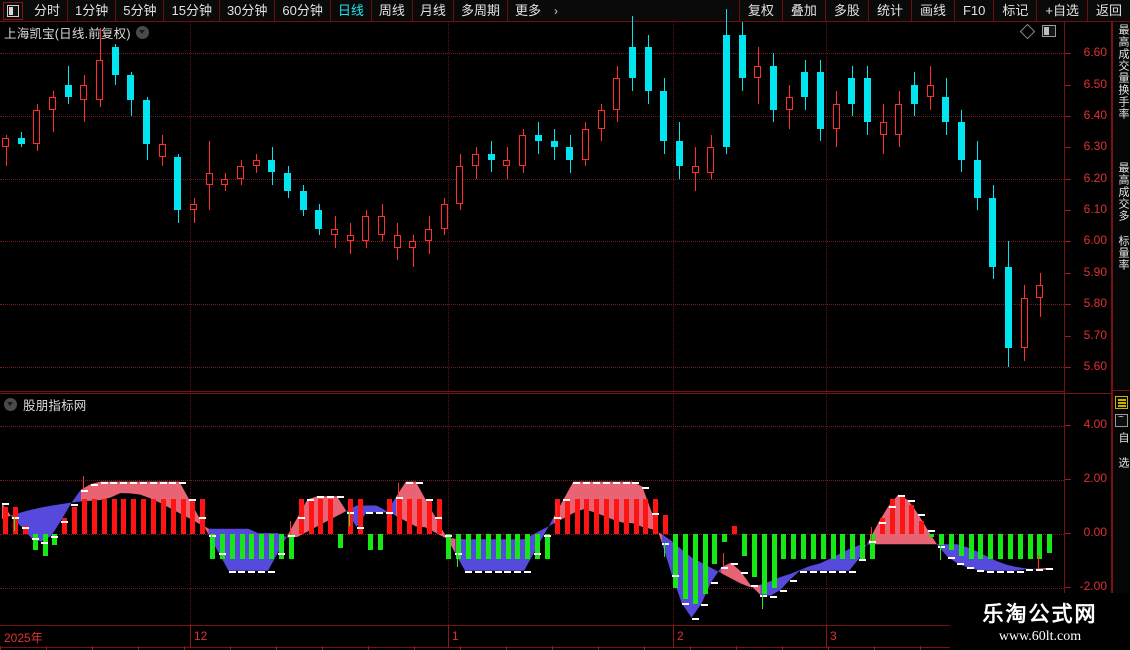 The image size is (1130, 650). What do you see at coordinates (1049, 31) in the screenshot?
I see `panel-icon` at bounding box center [1049, 31].